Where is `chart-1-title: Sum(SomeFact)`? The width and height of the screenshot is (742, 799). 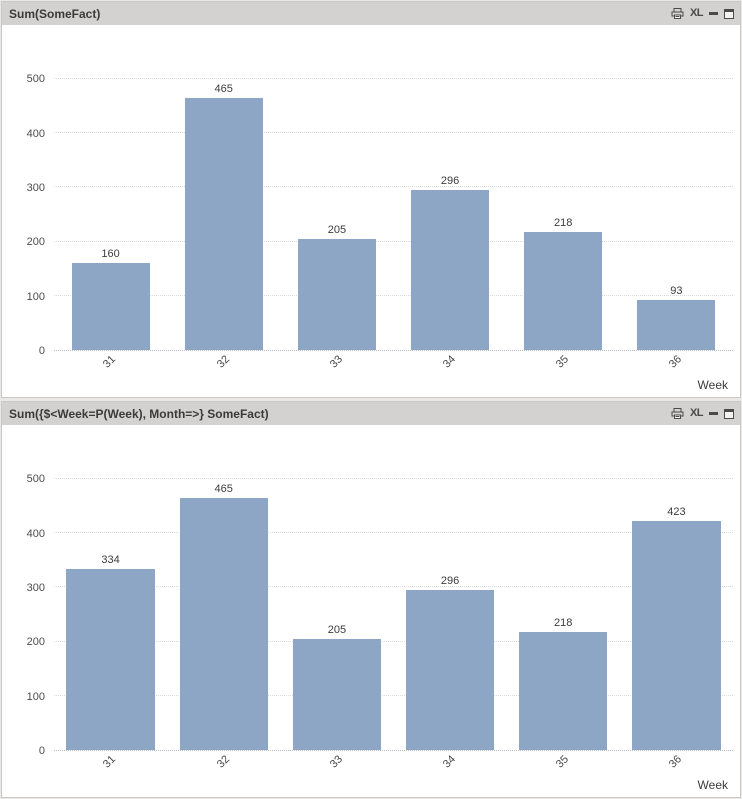 chart-1-title: Sum(SomeFact) is located at coordinates (55, 13).